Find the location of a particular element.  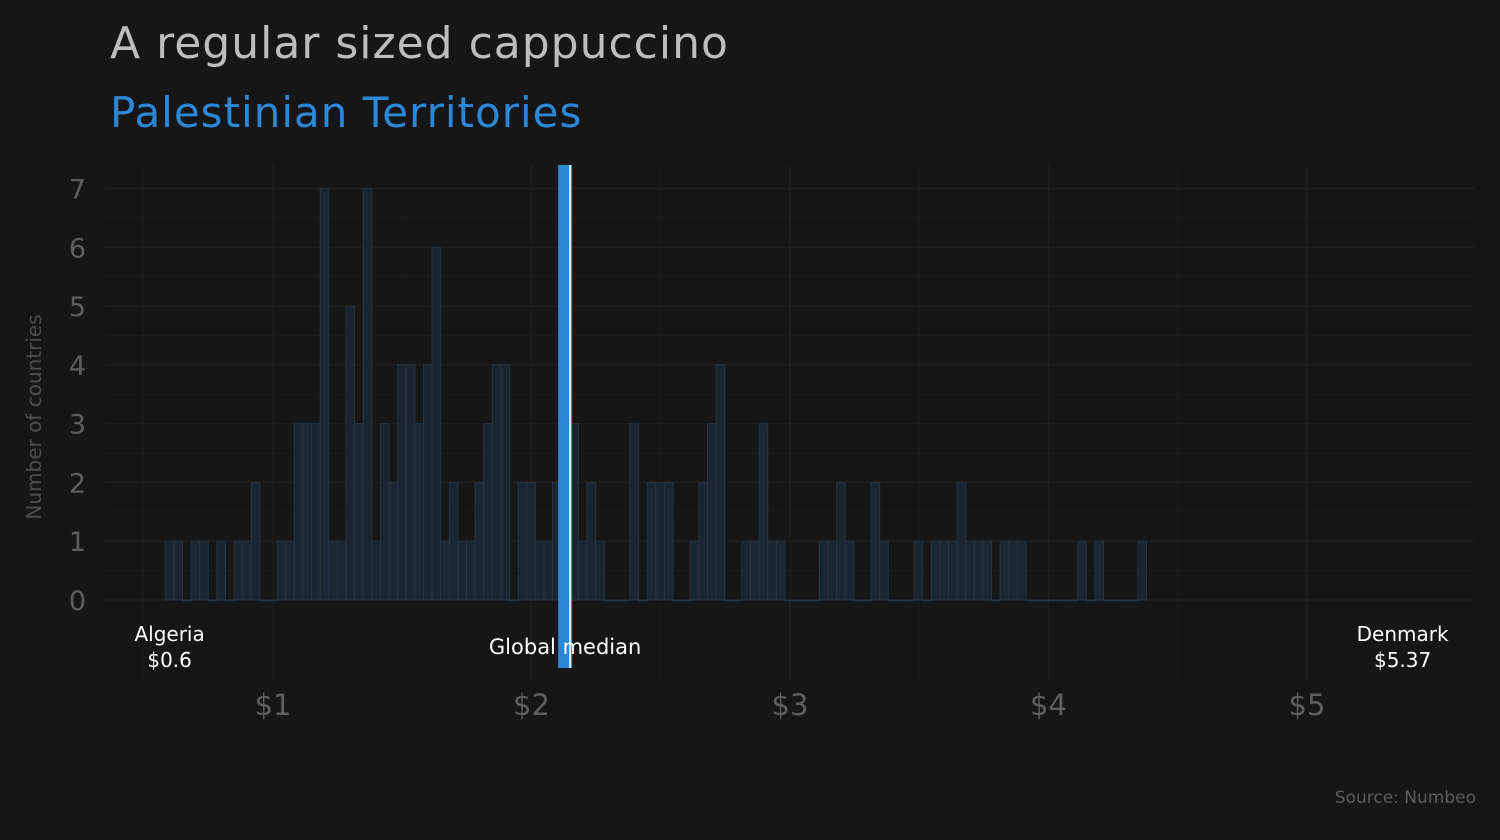

x-tick-label: $4 is located at coordinates (1048, 705).